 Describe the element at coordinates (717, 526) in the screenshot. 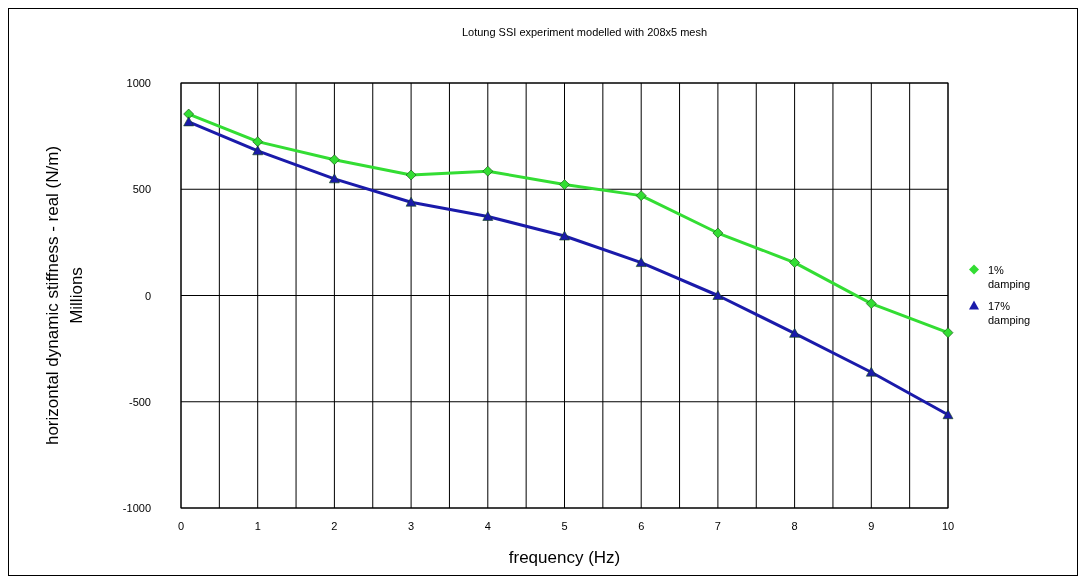

I see `x-tick-label: 7` at that location.